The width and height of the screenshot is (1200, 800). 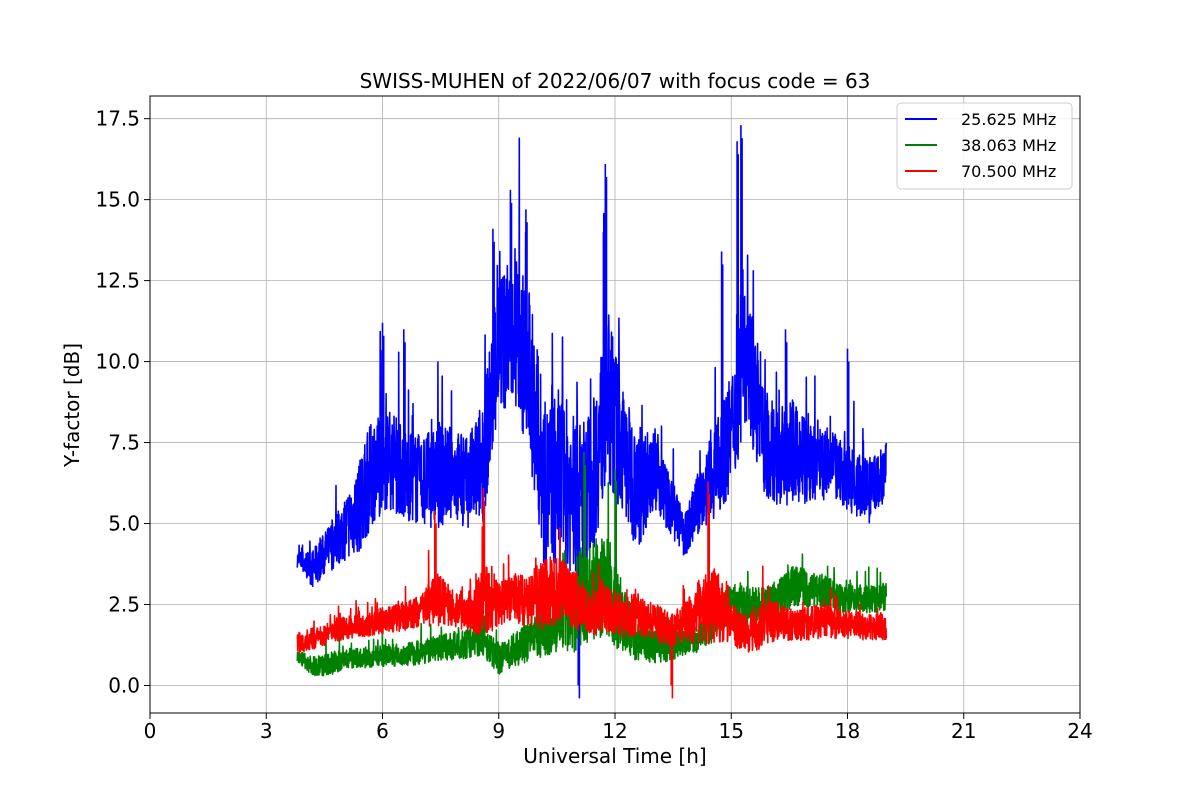 What do you see at coordinates (498, 731) in the screenshot?
I see `x-tick-label: 9` at bounding box center [498, 731].